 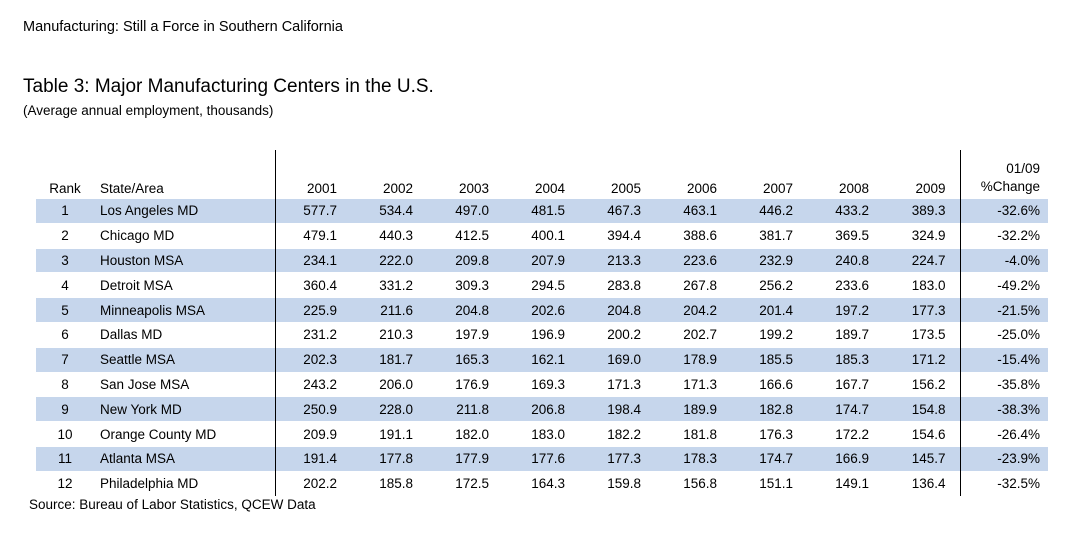 I want to click on rank-cell: 9, so click(x=65, y=409).